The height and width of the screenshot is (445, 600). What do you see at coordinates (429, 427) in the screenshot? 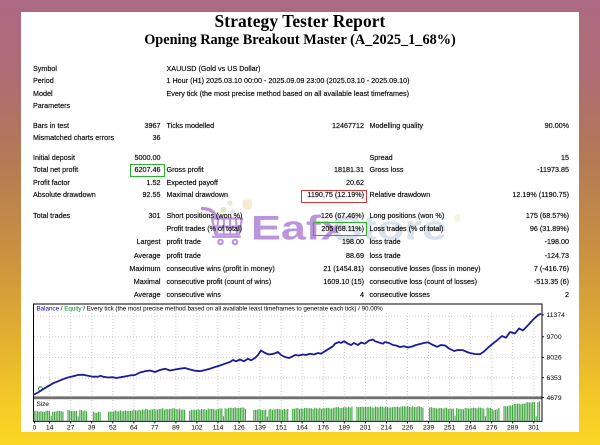
I see `svg-text: 239` at bounding box center [429, 427].